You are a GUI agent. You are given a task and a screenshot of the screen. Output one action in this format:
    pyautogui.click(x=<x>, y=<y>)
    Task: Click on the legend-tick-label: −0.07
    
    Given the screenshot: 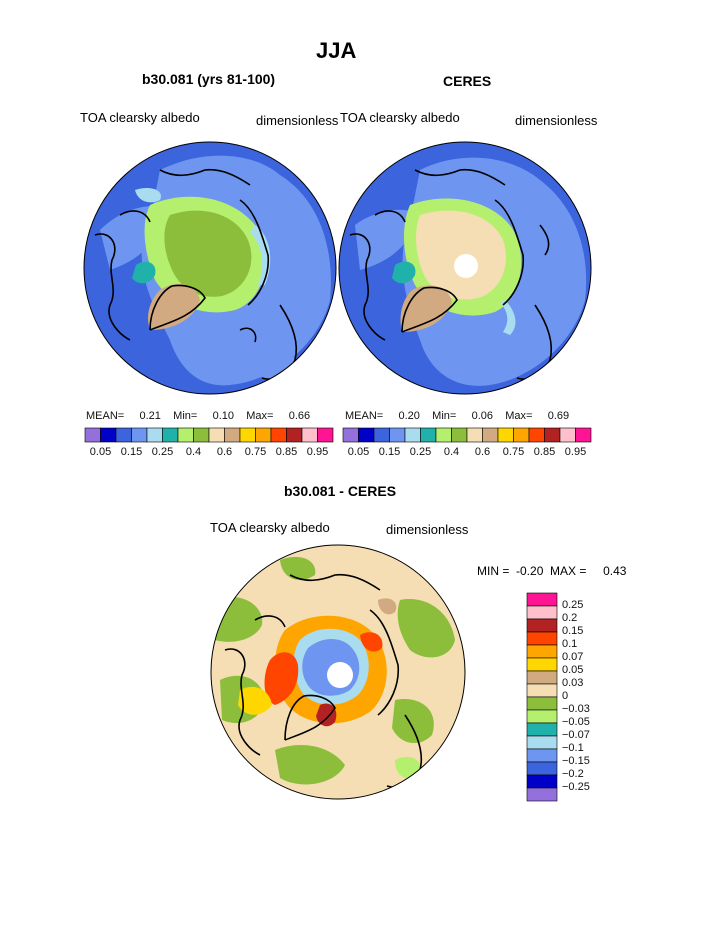 What is the action you would take?
    pyautogui.click(x=576, y=735)
    